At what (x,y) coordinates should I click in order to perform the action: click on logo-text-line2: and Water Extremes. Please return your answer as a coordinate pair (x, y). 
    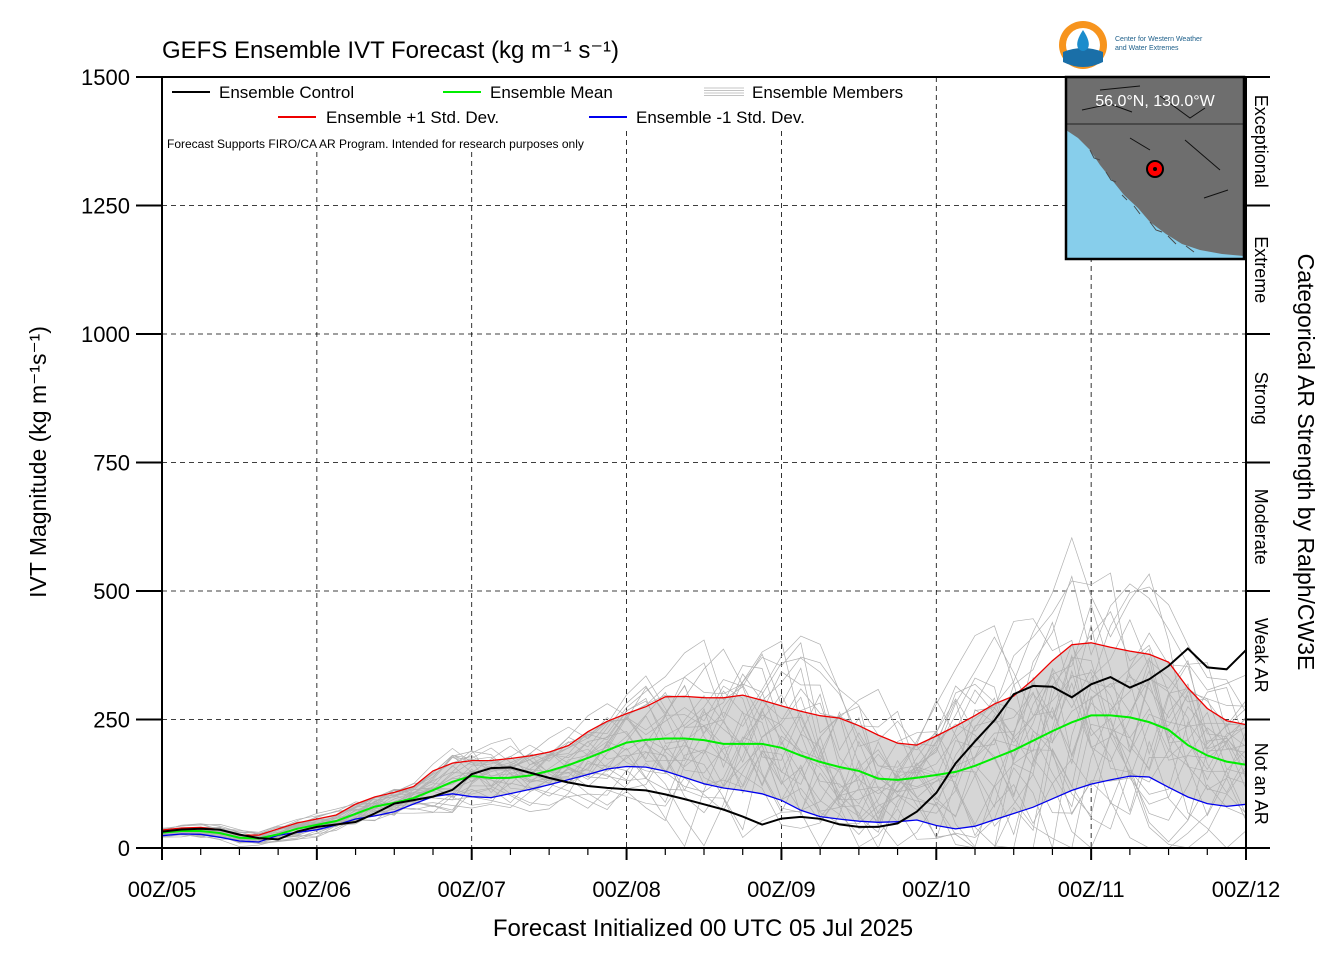
    Looking at the image, I should click on (1147, 48).